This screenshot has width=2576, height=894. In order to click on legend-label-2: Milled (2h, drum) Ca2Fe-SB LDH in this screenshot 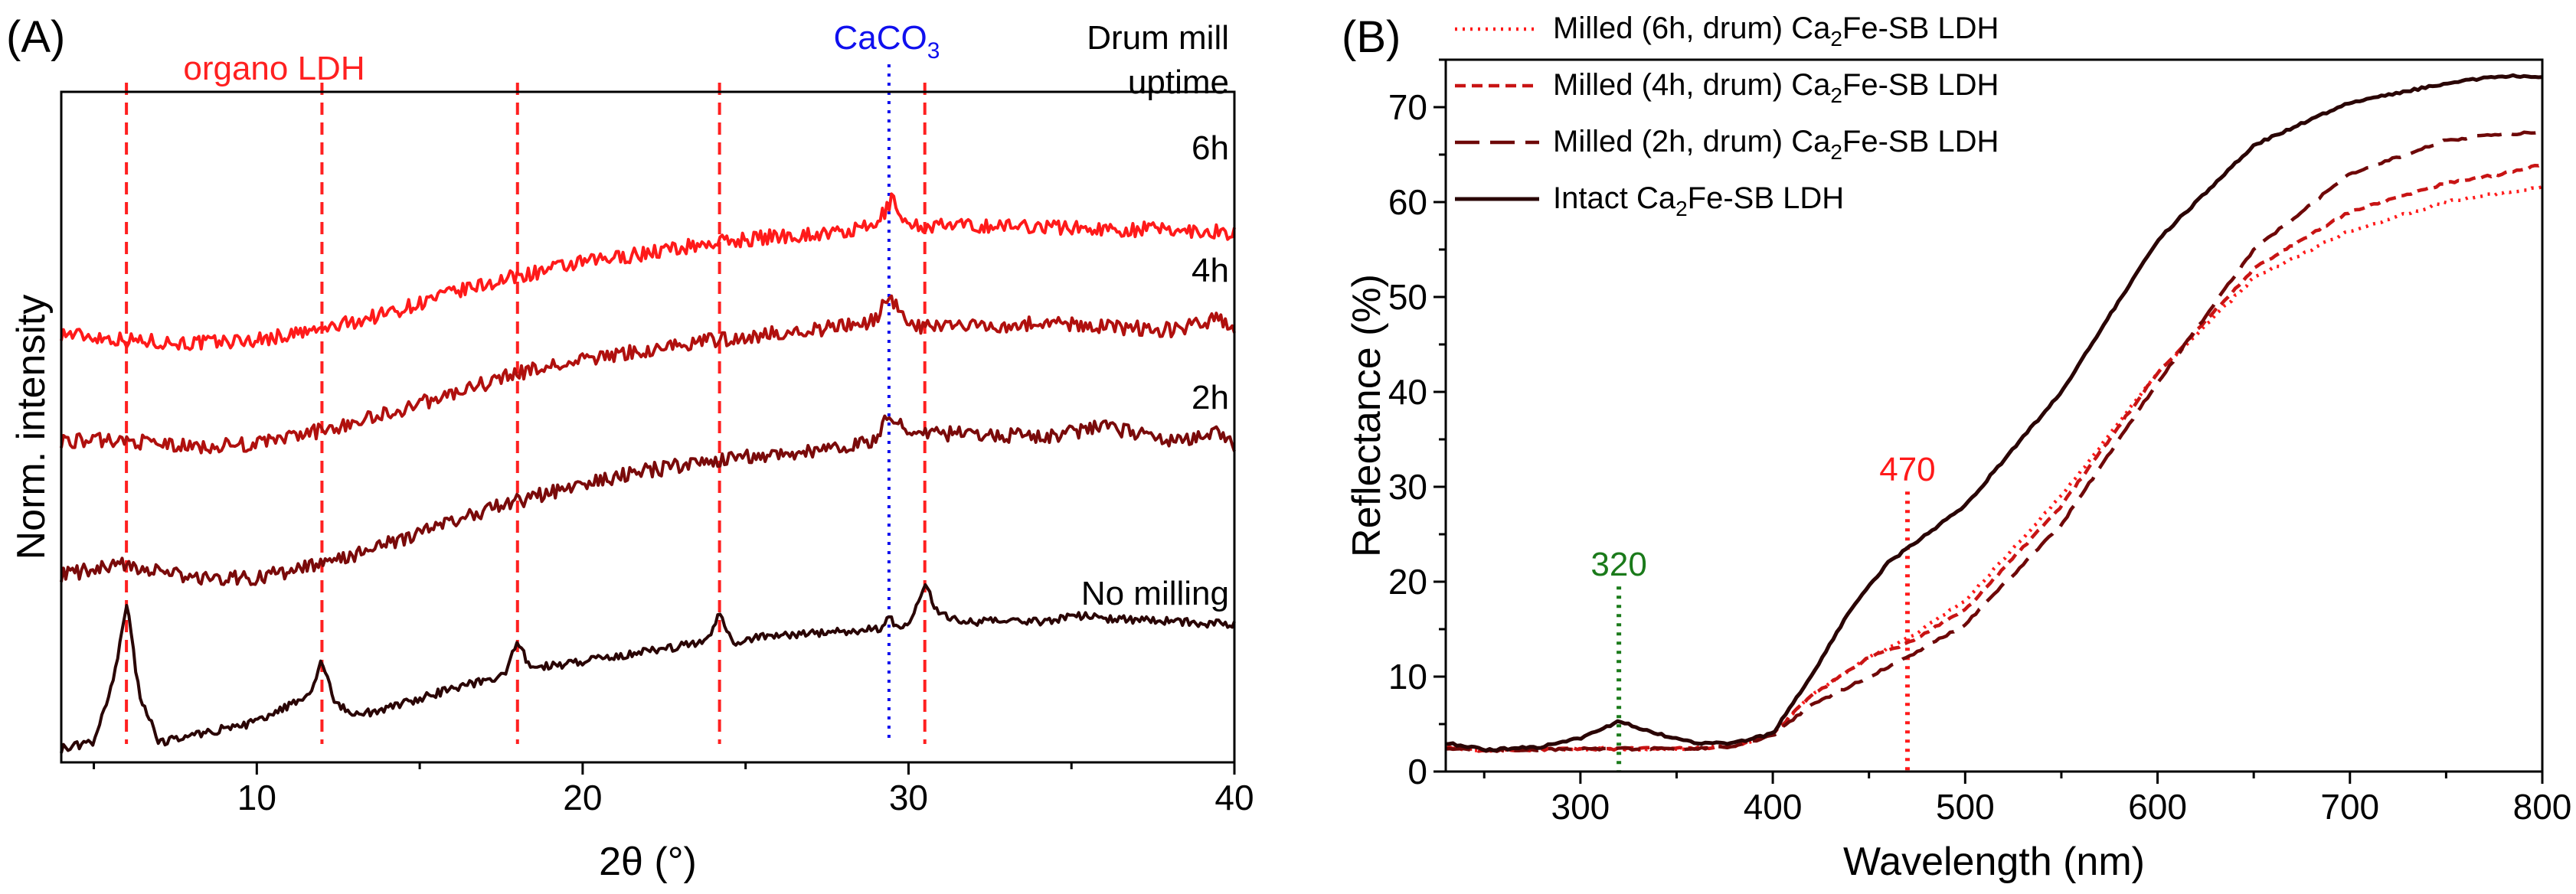, I will do `click(1776, 144)`.